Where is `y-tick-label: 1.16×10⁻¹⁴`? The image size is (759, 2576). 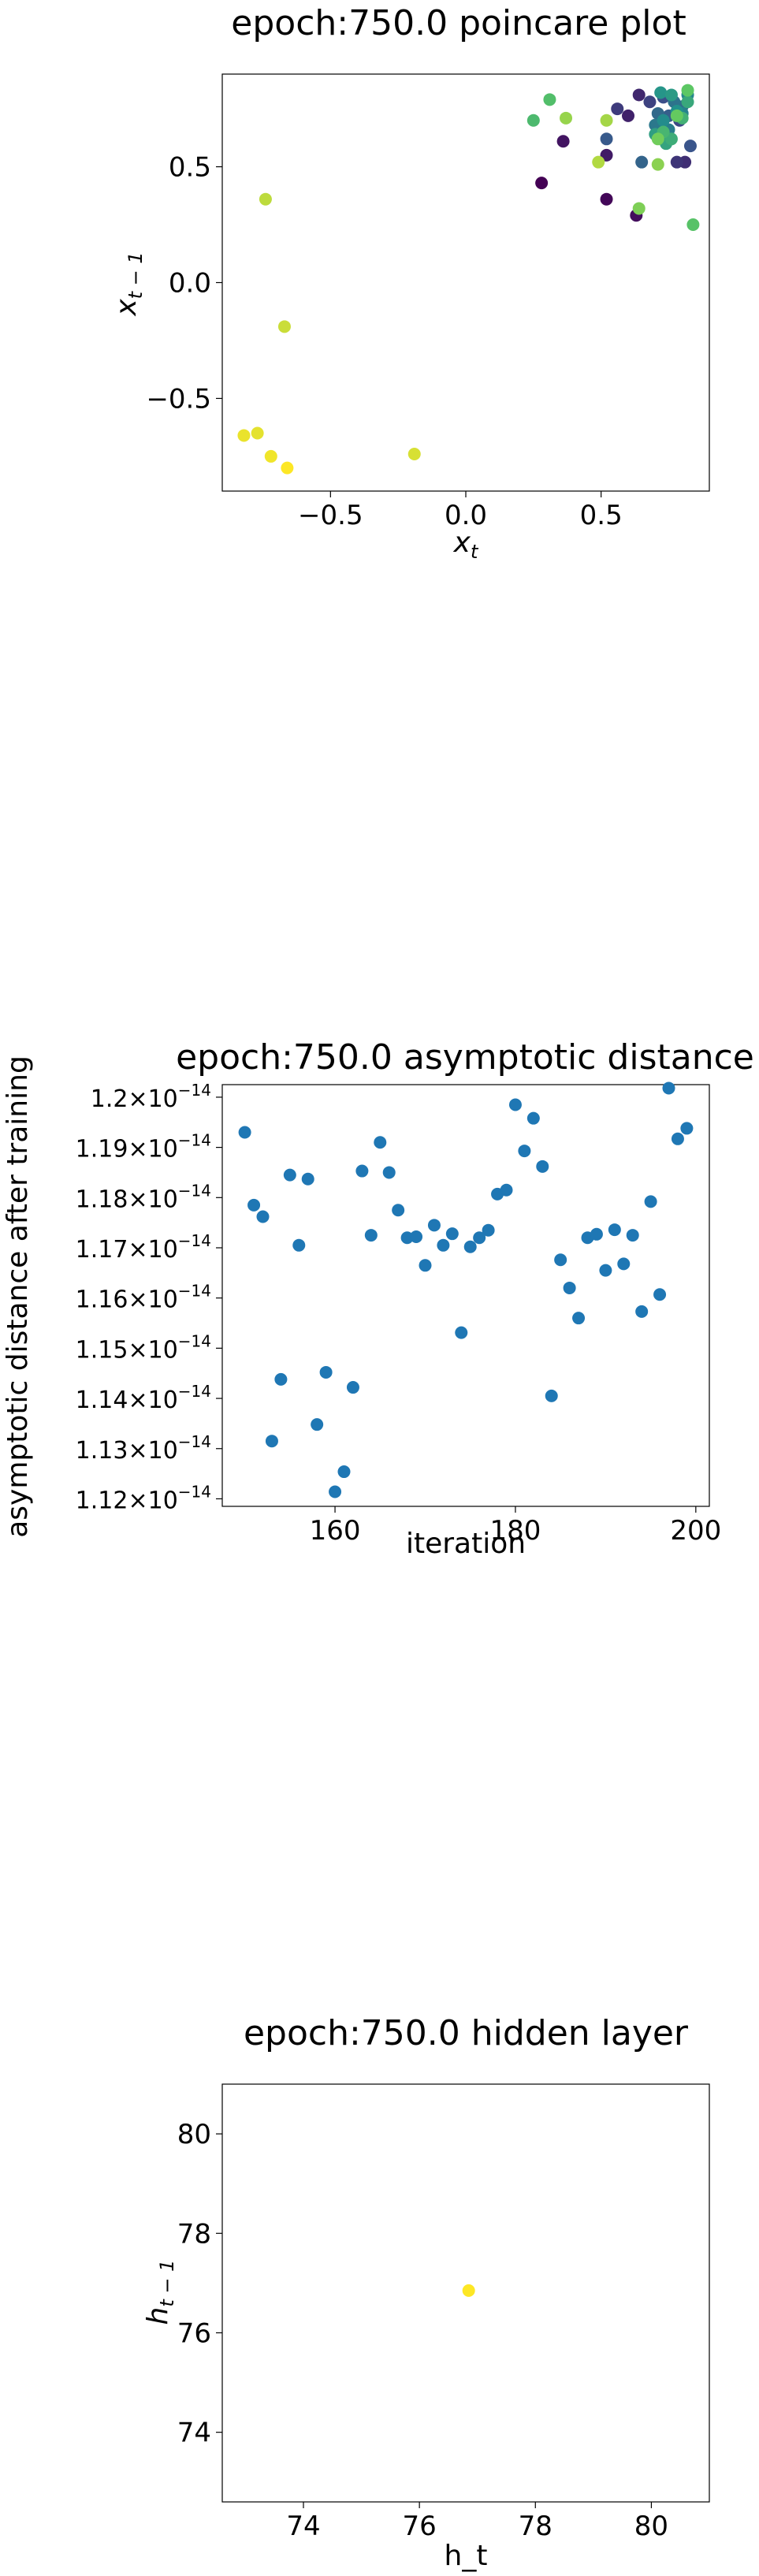
y-tick-label: 1.16×10⁻¹⁴ is located at coordinates (143, 1298).